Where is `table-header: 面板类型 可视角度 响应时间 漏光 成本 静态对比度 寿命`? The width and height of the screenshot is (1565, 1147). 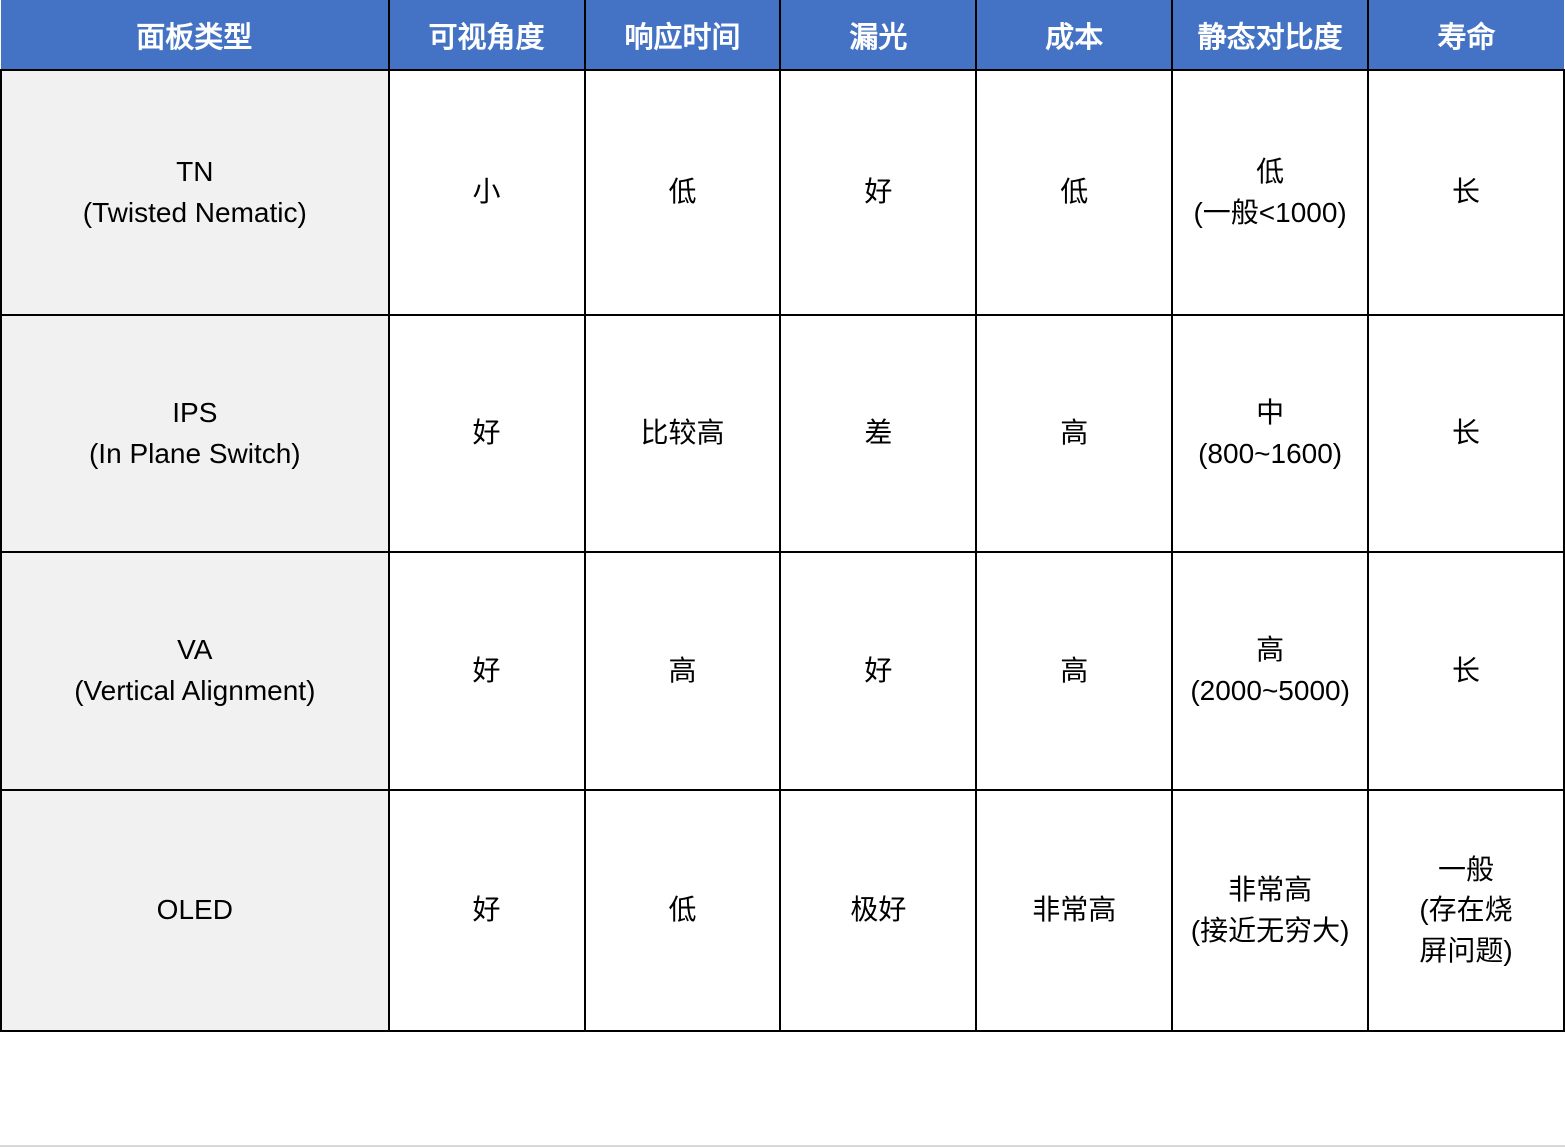
table-header: 面板类型 可视角度 响应时间 漏光 成本 静态对比度 寿命 is located at coordinates (782, 35).